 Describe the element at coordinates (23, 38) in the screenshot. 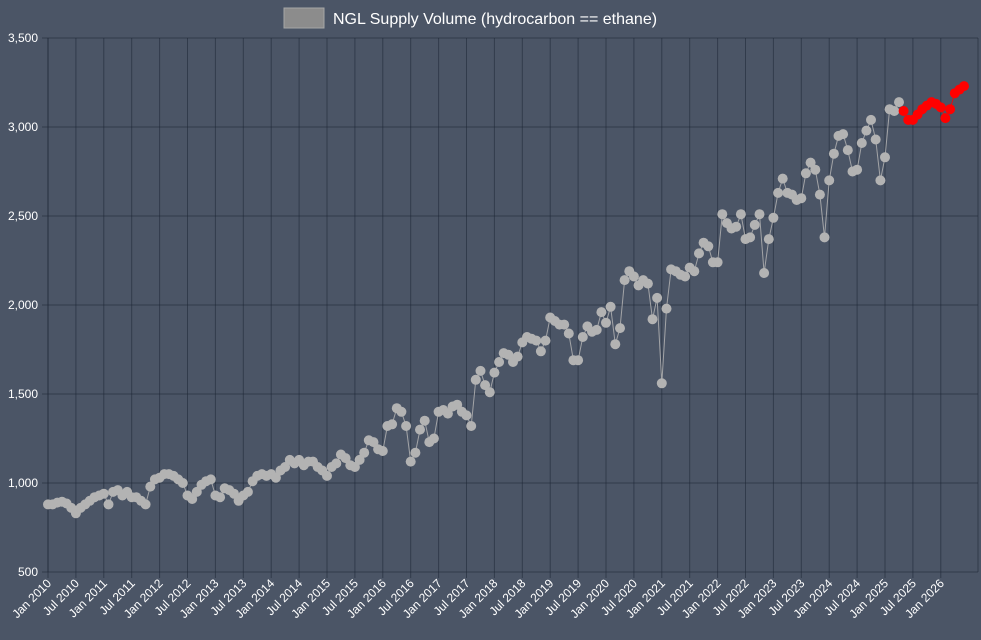

I see `y-tick-label: 3,500` at that location.